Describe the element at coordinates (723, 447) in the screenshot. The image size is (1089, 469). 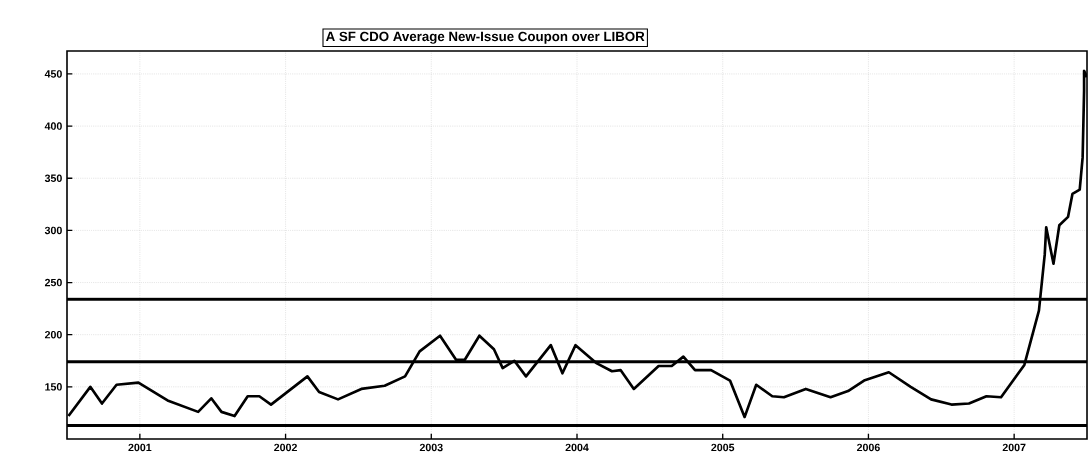
I see `x-tick-label: 2005` at that location.